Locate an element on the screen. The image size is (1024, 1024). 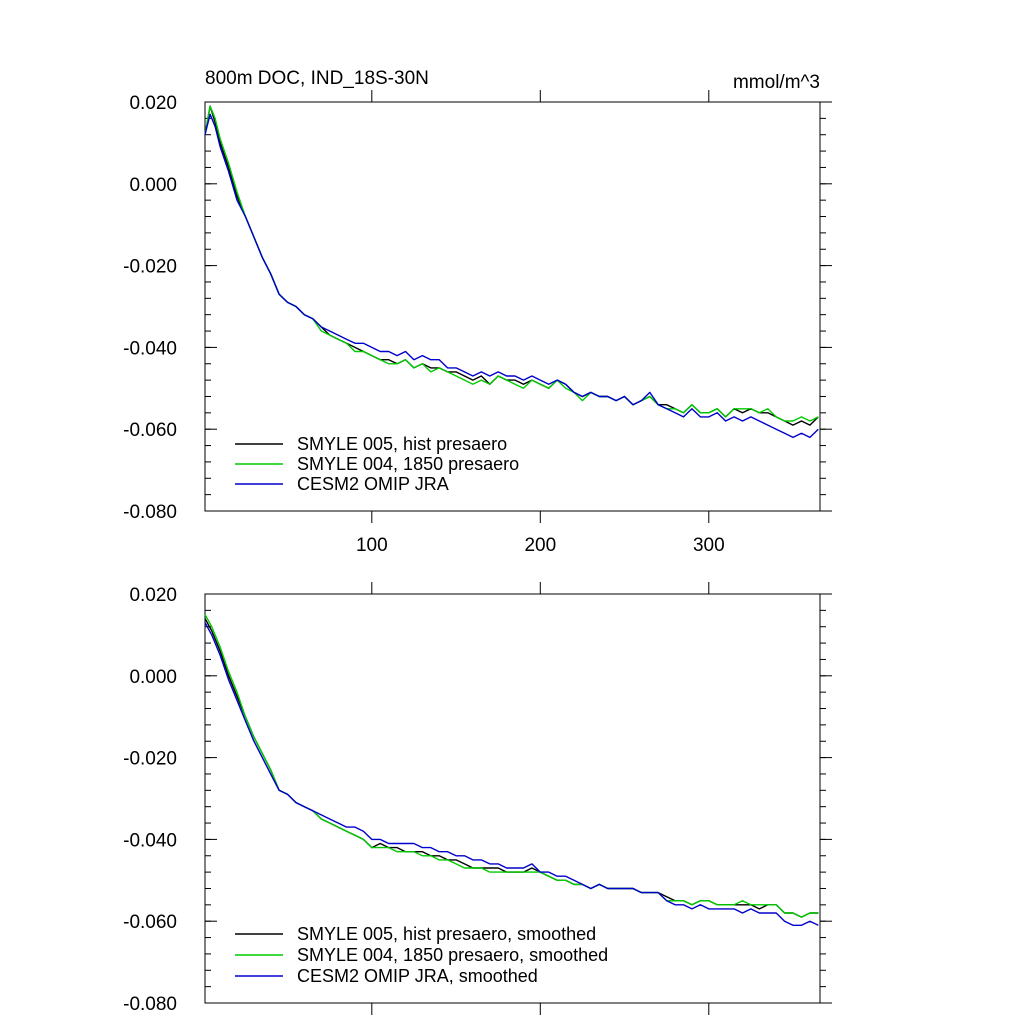
legend-label-1: SMYLE 005, hist presaero, smoothed is located at coordinates (446, 934).